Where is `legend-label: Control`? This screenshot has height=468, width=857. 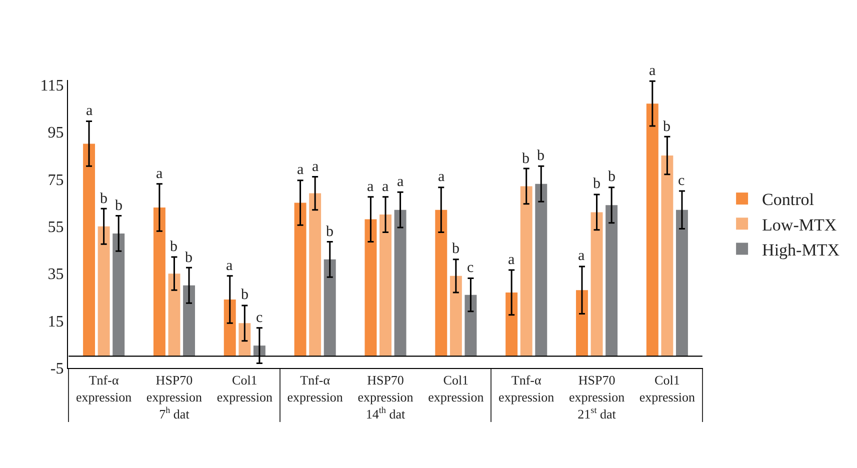
legend-label: Control is located at coordinates (788, 200).